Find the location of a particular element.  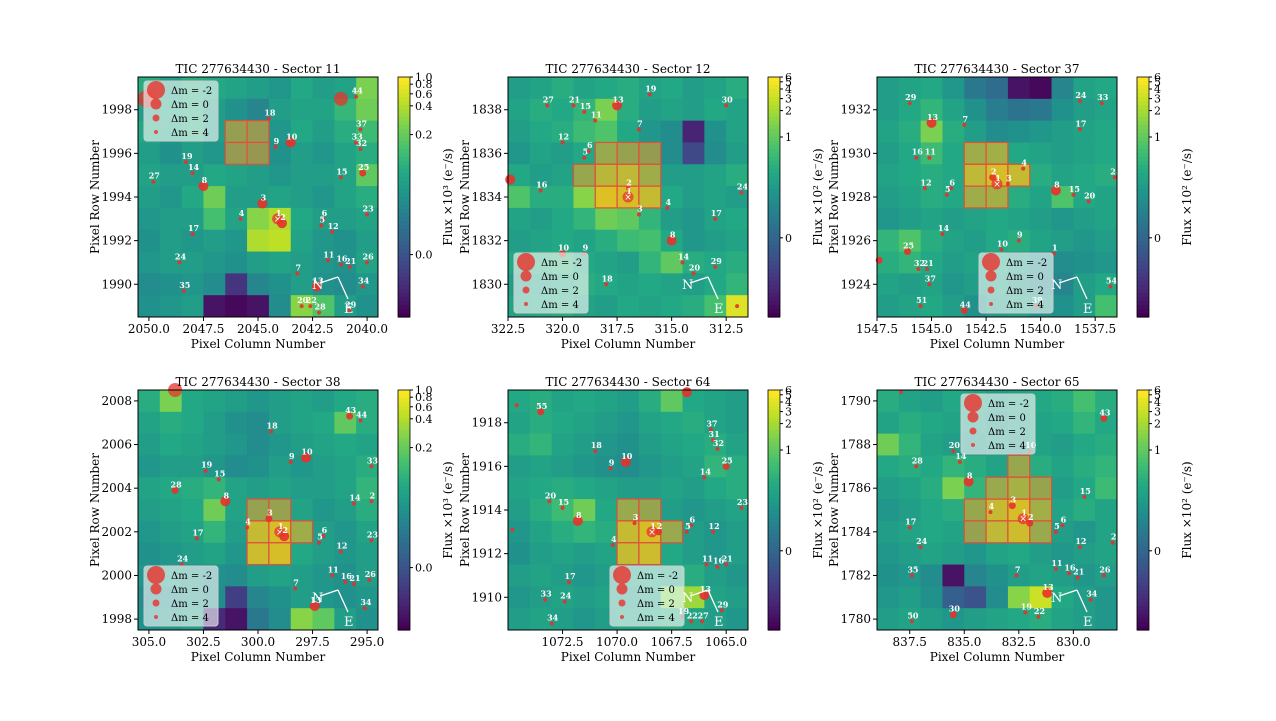

colorbar-tick-label: 0.2 is located at coordinates (424, 135).